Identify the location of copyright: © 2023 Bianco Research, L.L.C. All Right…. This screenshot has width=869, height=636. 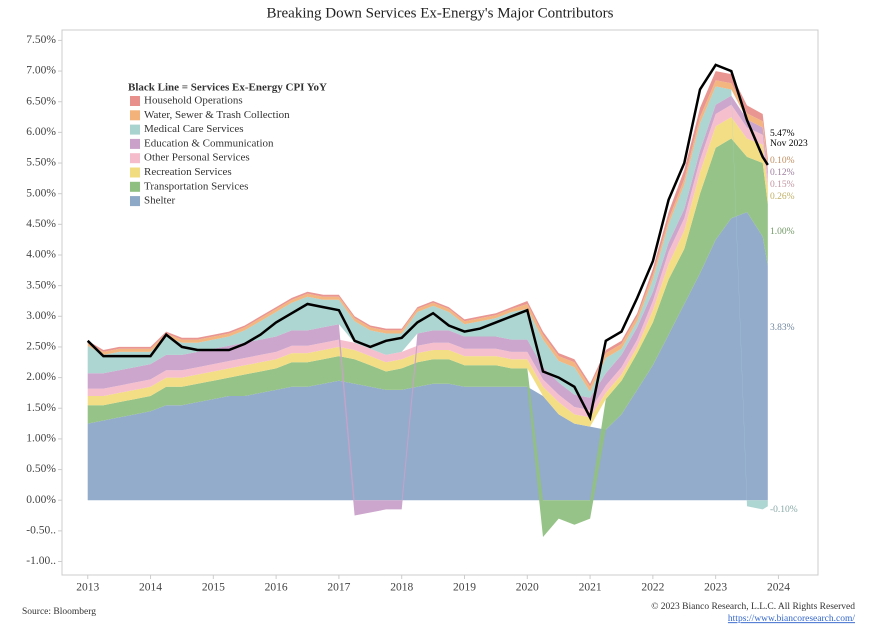
(753, 606).